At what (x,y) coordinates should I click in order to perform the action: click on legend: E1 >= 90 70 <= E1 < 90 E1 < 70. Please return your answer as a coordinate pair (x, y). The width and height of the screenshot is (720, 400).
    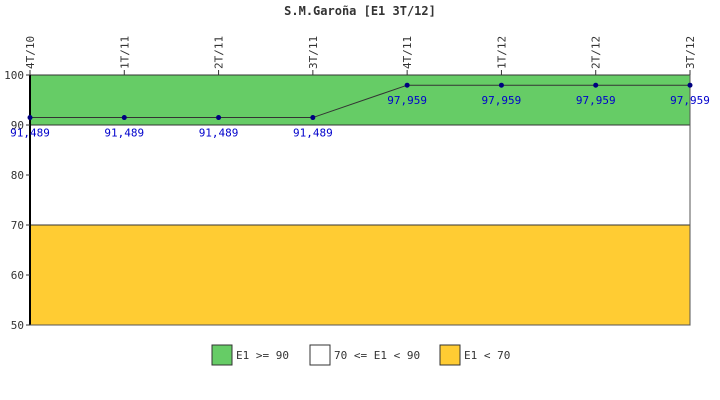
    Looking at the image, I should click on (360, 355).